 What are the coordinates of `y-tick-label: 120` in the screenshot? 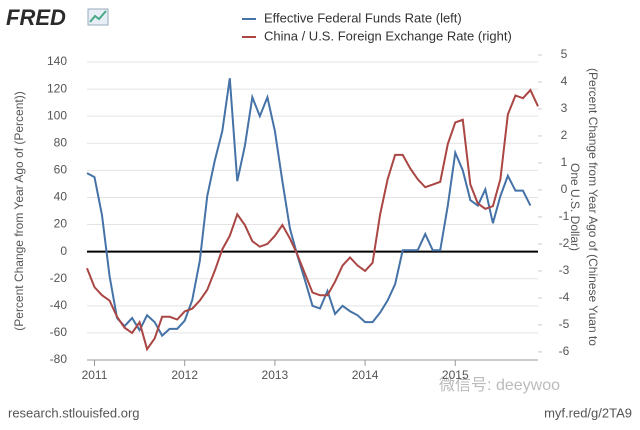 It's located at (57, 88).